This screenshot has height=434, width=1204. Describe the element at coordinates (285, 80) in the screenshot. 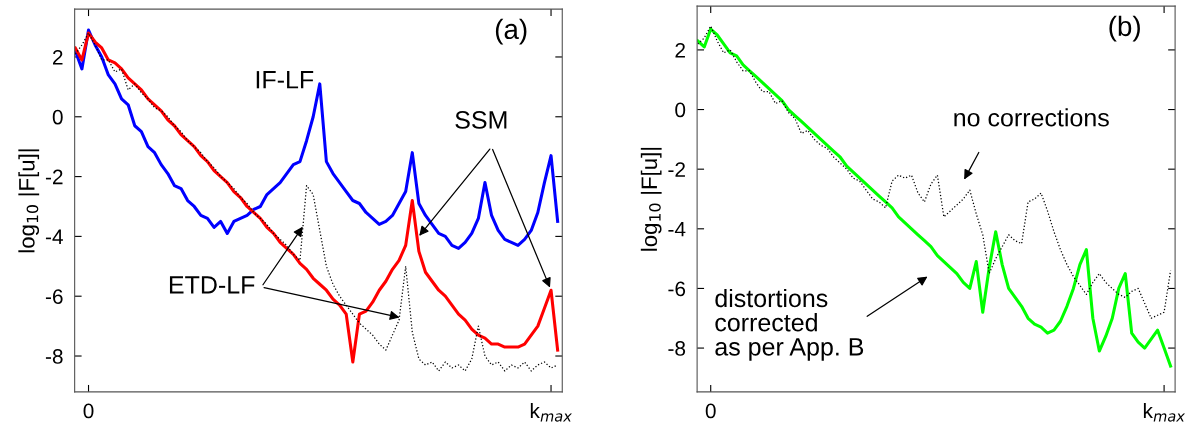

I see `annotation: IF-LF` at that location.